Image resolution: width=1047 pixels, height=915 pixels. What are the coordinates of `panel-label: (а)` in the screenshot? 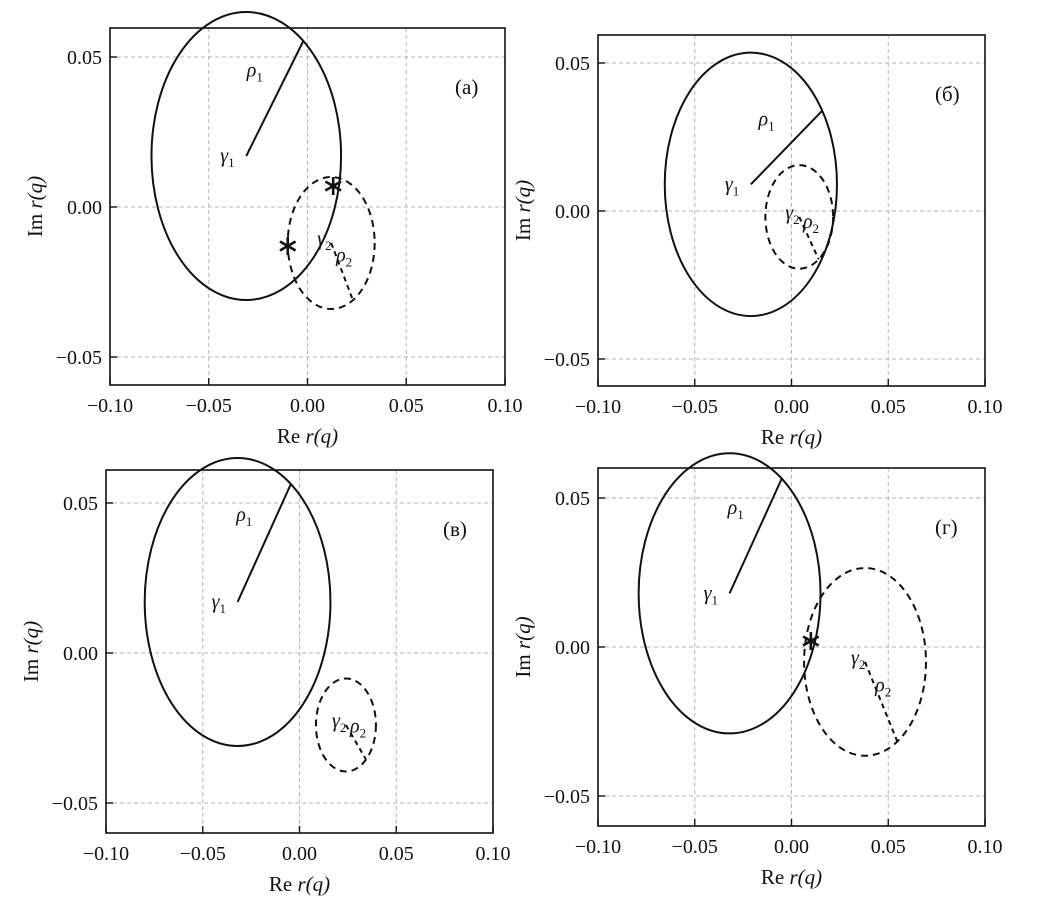 It's located at (466, 87).